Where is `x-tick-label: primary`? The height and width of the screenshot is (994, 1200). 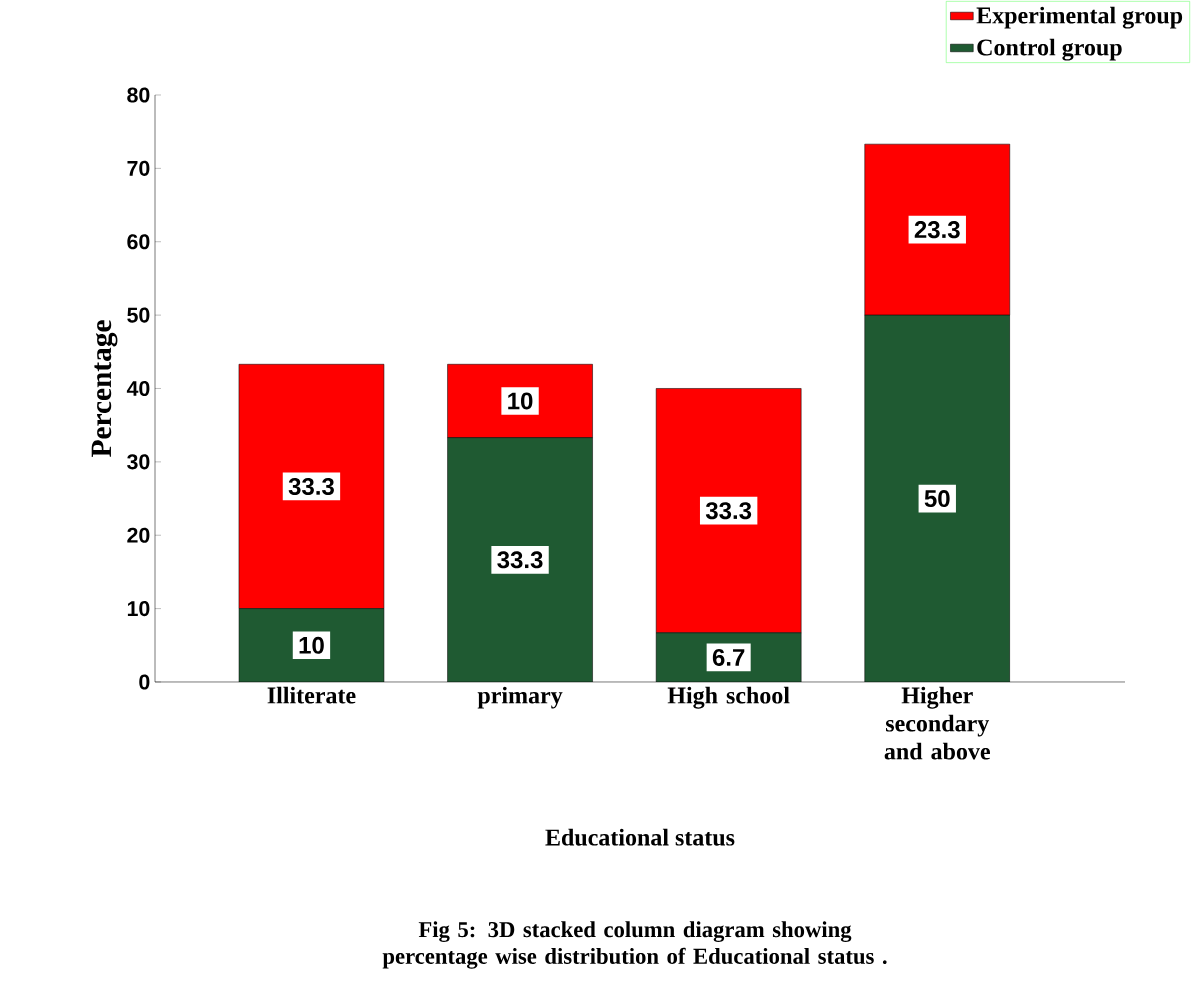 x-tick-label: primary is located at coordinates (520, 697).